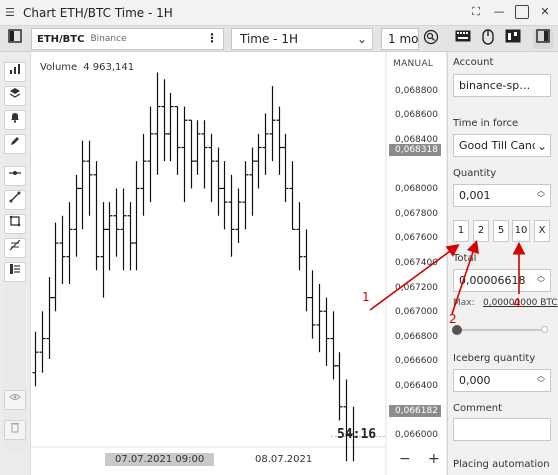  I want to click on tif-select: Good Till Canc ⌄, so click(502, 145).